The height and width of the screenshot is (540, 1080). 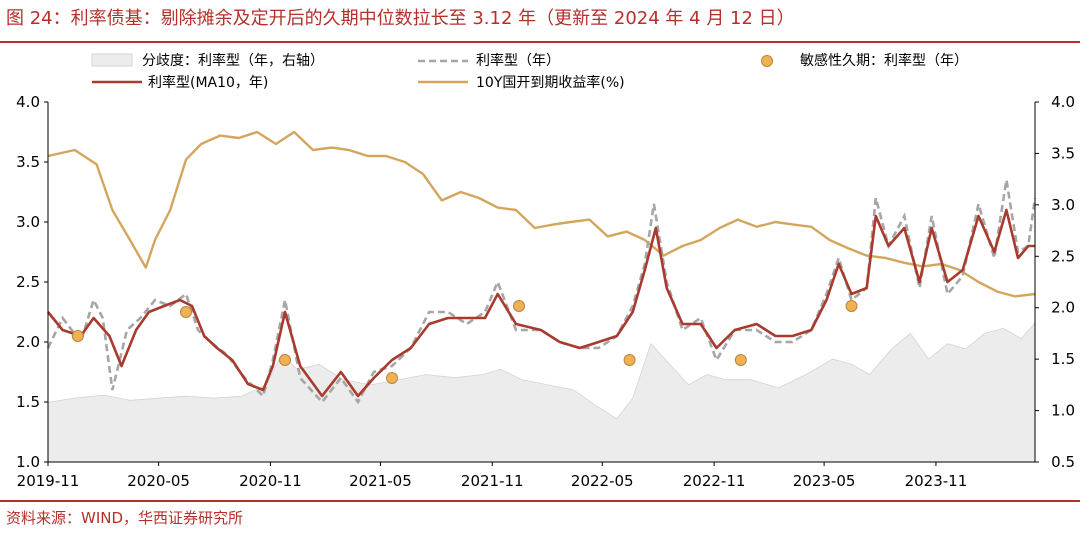 What do you see at coordinates (492, 481) in the screenshot?
I see `x-tick-label: 2021-11` at bounding box center [492, 481].